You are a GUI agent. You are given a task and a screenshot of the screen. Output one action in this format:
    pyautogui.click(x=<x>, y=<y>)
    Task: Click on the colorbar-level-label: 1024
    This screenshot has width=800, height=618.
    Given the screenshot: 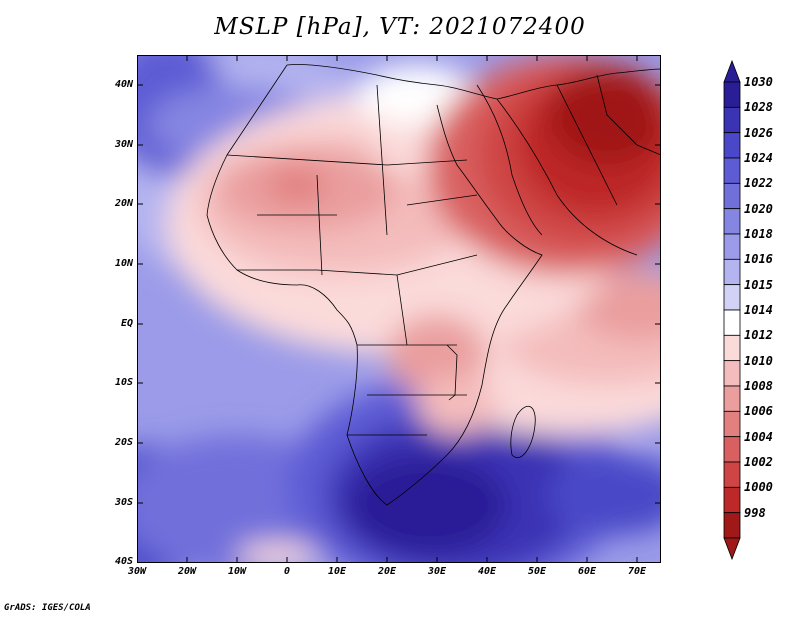 What is the action you would take?
    pyautogui.click(x=758, y=158)
    